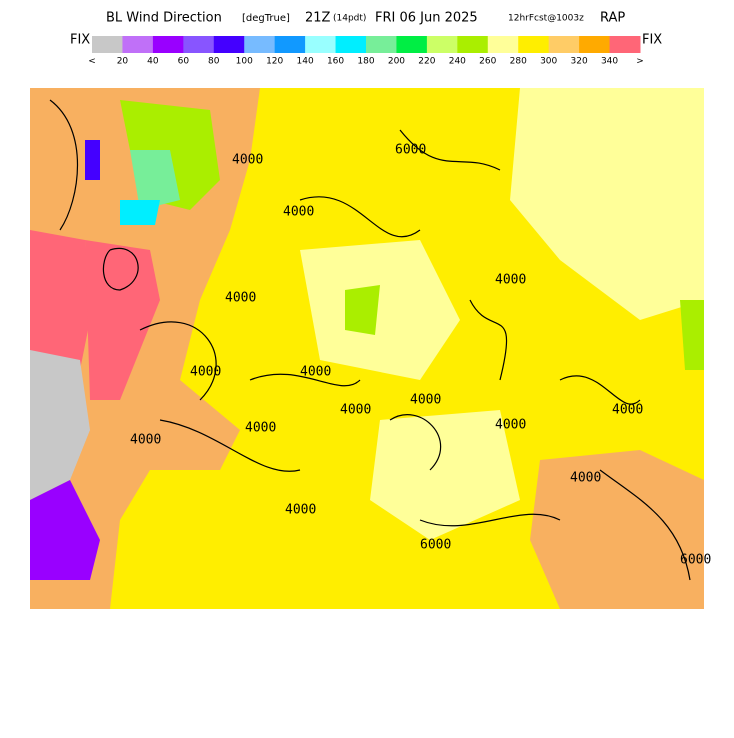 The image size is (734, 738). What do you see at coordinates (579, 62) in the screenshot?
I see `legend-label: 320` at bounding box center [579, 62].